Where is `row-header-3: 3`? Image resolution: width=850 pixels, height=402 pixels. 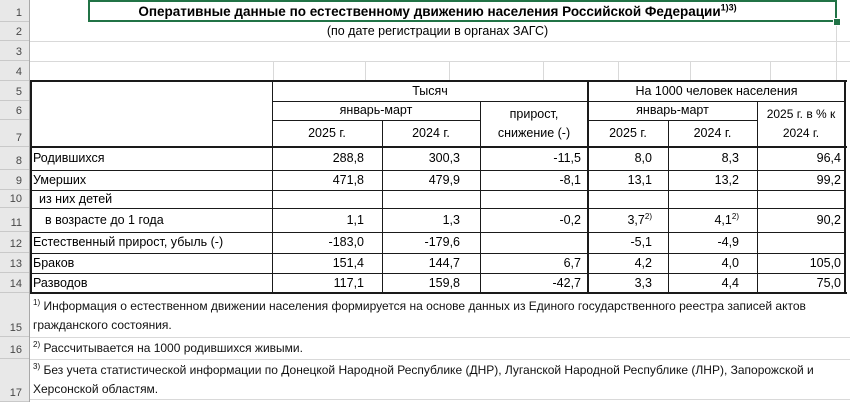
row-header-3: 3 is located at coordinates (14, 51).